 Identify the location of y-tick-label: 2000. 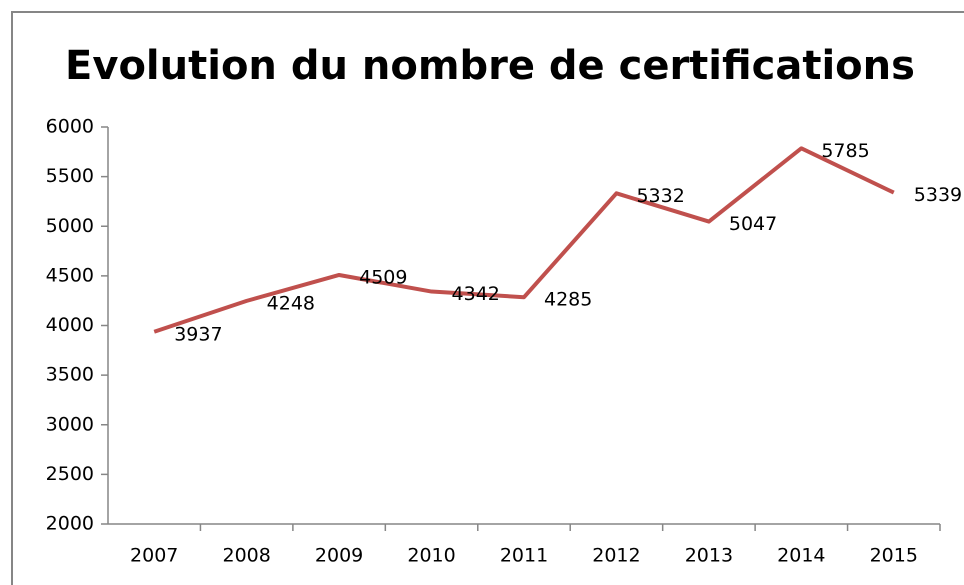
(70, 524).